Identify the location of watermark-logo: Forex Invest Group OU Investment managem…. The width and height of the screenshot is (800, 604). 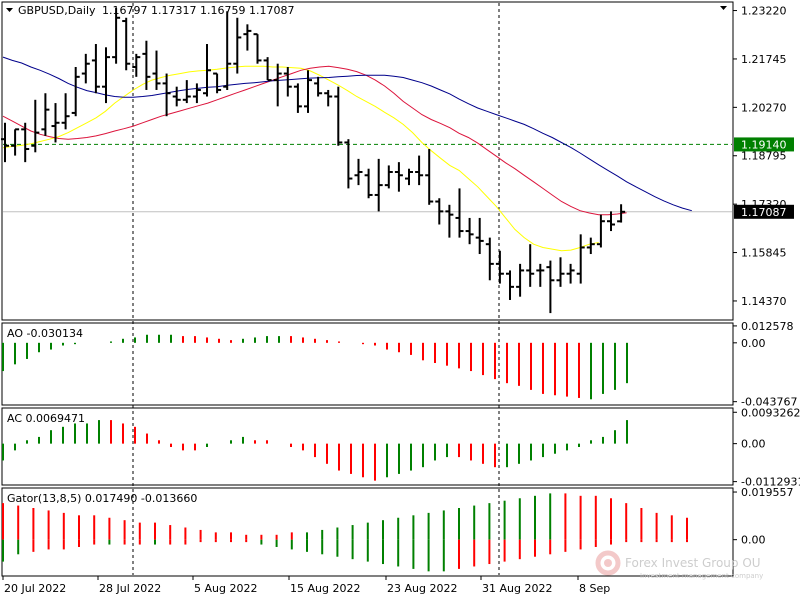
(679, 565).